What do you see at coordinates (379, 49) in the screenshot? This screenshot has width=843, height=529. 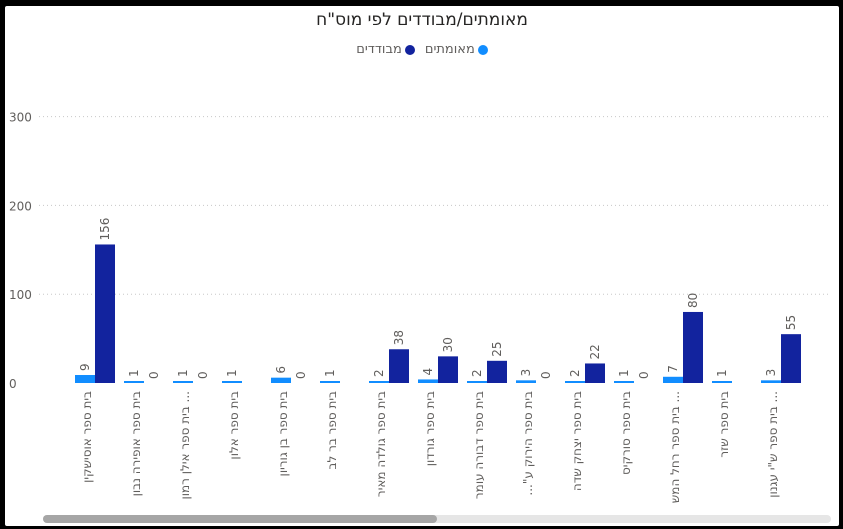 I see `legend-label-isolated: מבודדים` at bounding box center [379, 49].